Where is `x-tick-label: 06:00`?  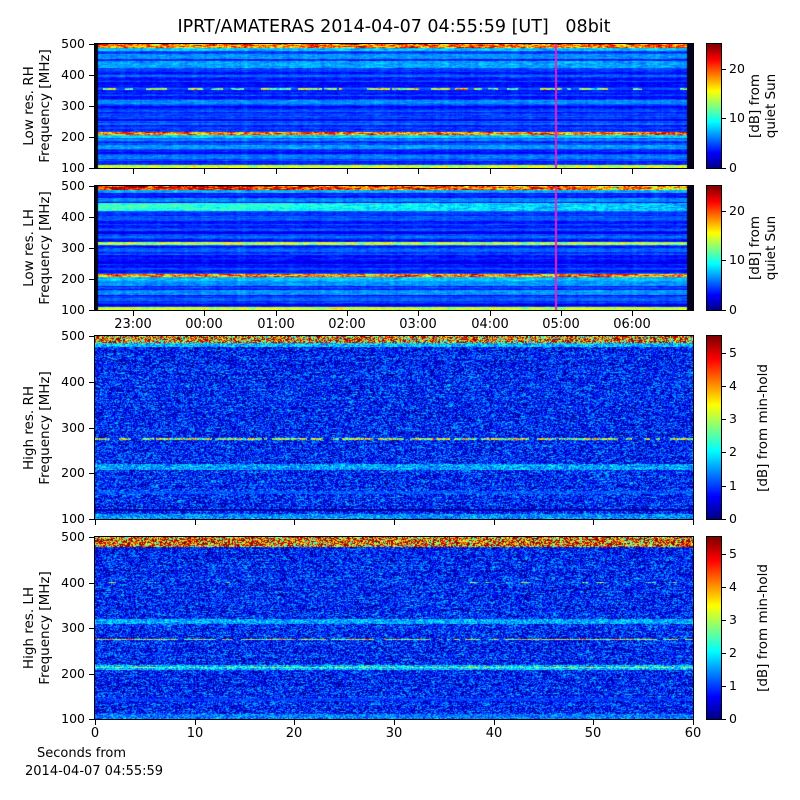
x-tick-label: 06:00 is located at coordinates (632, 324).